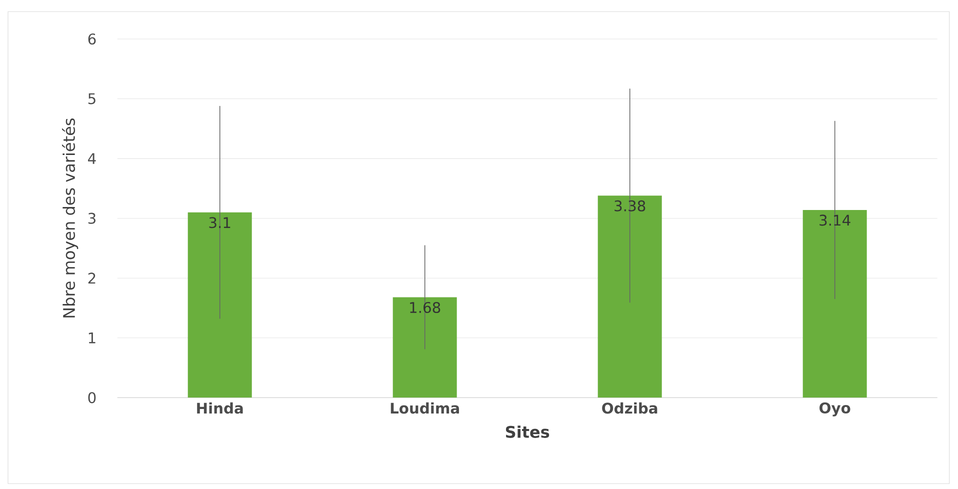  Describe the element at coordinates (92, 39) in the screenshot. I see `y-tick-label: 6` at that location.